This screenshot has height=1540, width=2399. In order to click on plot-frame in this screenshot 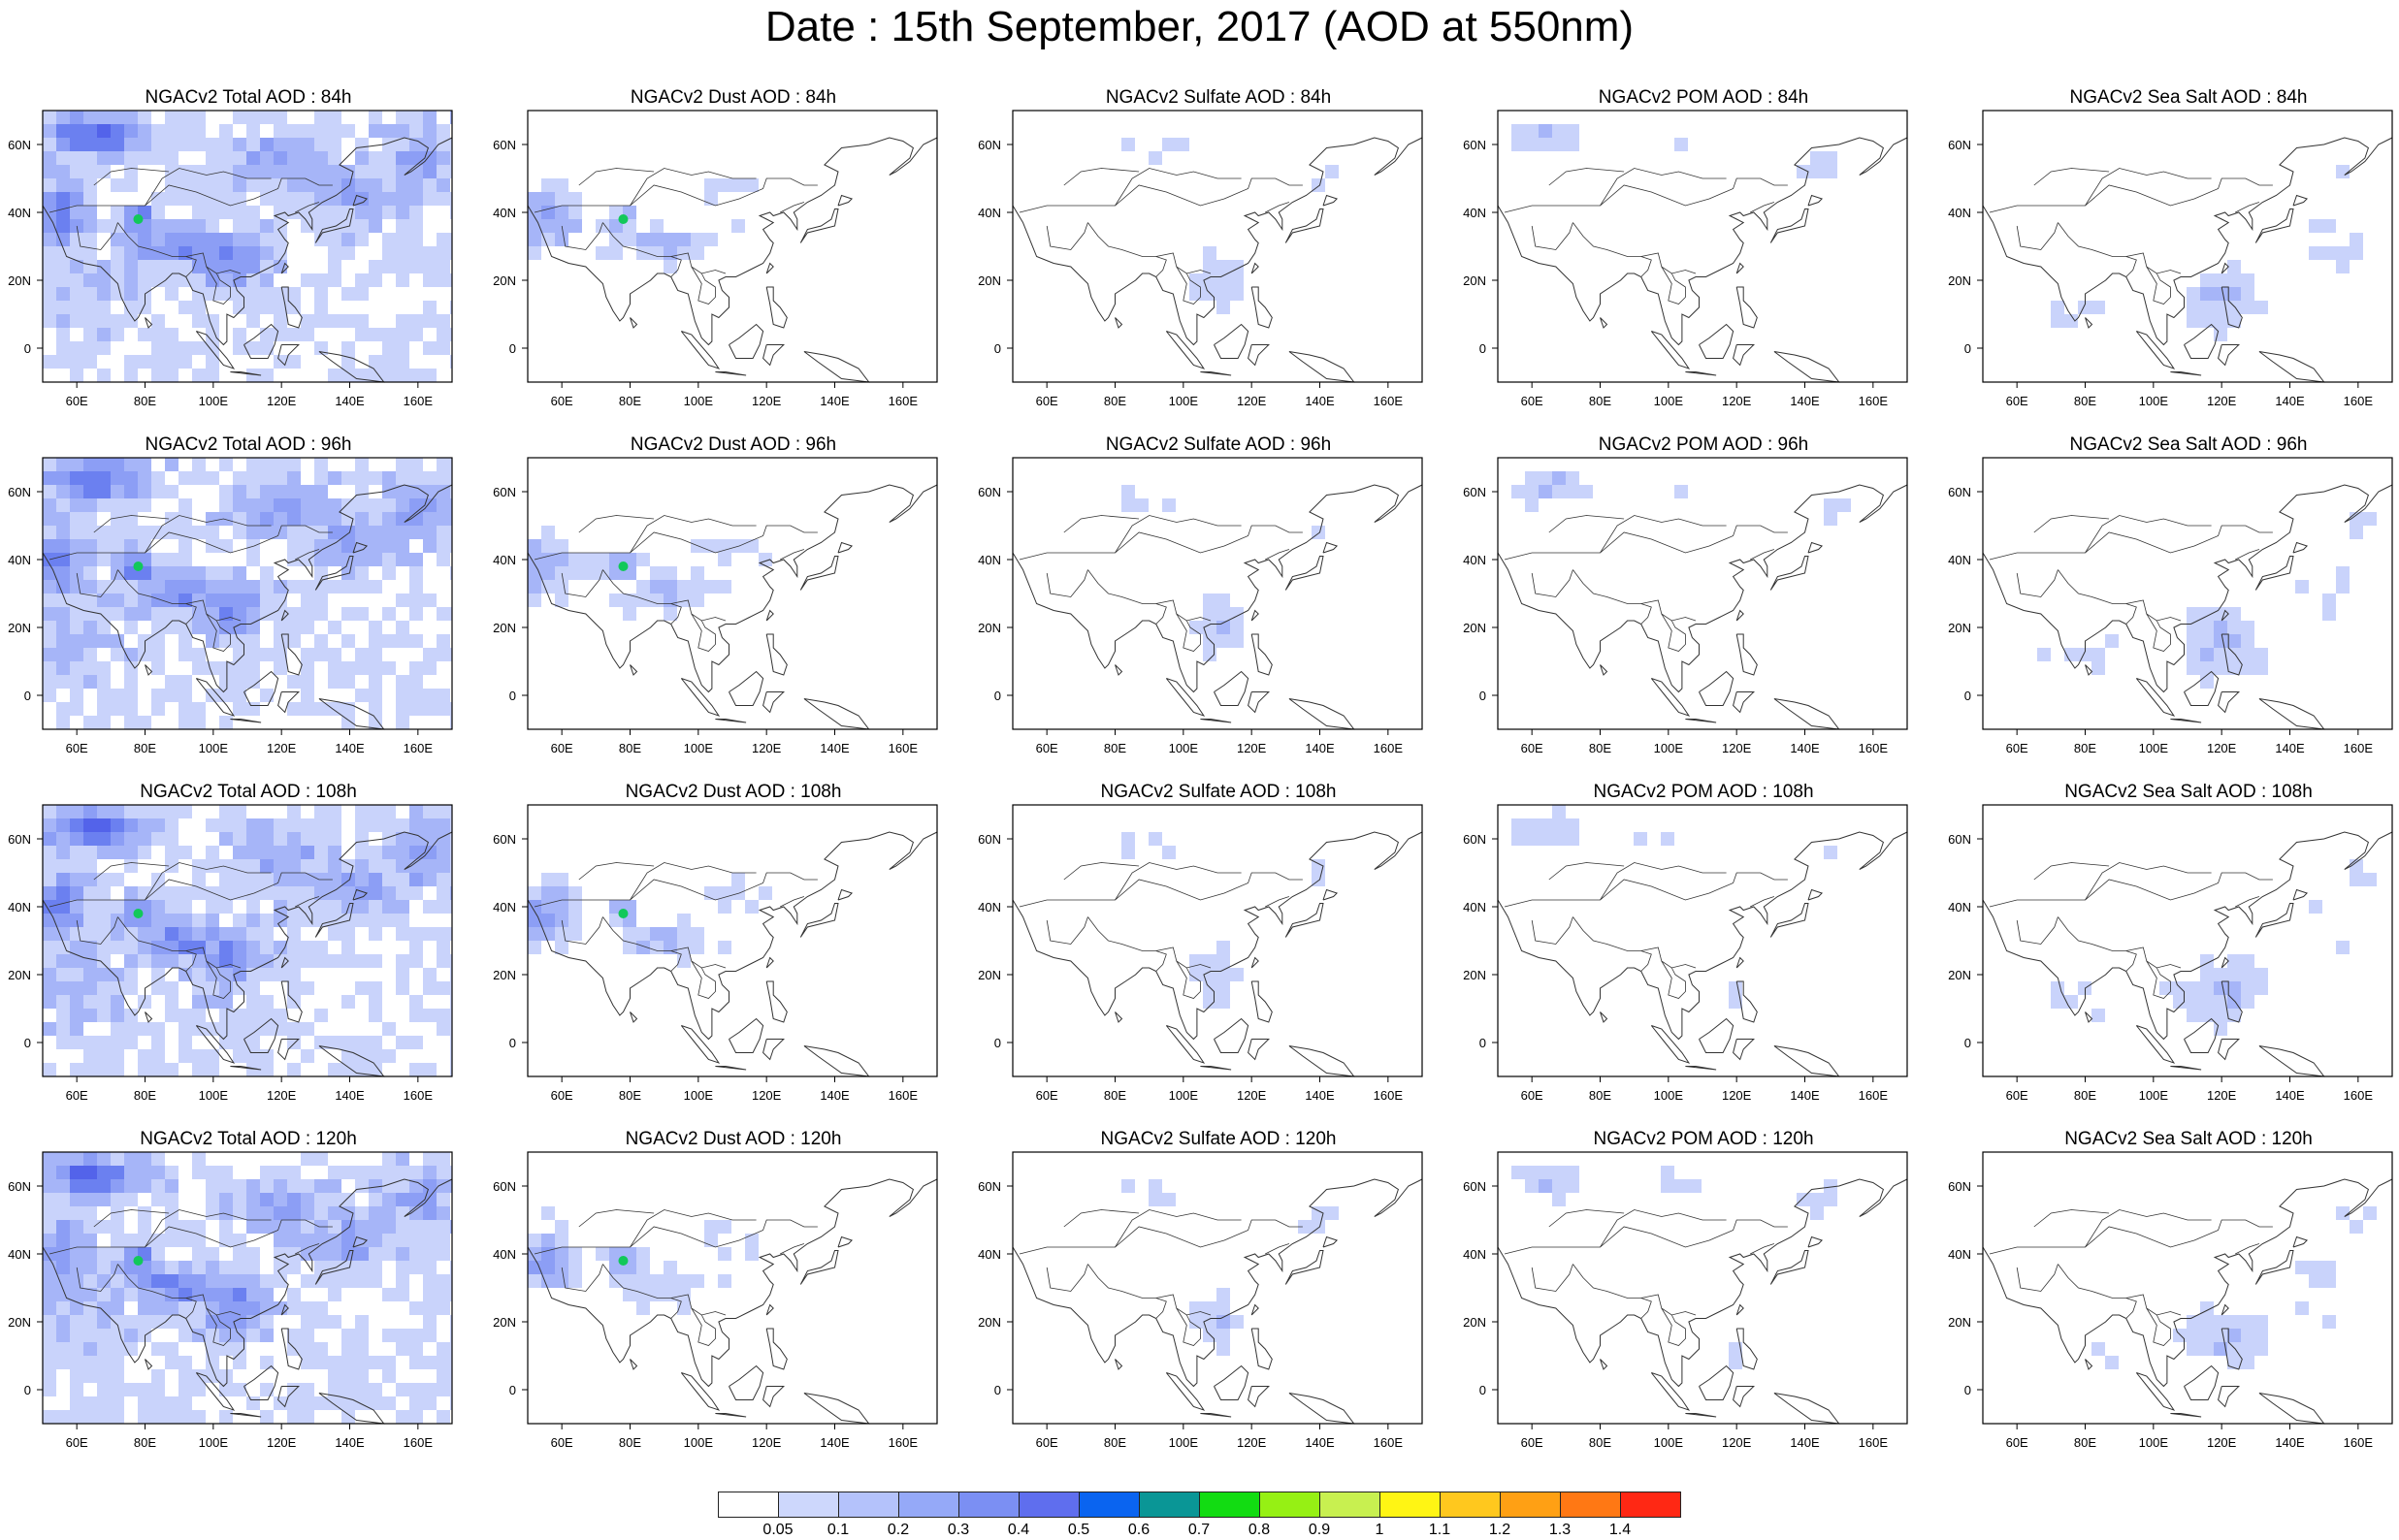, I will do `click(248, 594)`.